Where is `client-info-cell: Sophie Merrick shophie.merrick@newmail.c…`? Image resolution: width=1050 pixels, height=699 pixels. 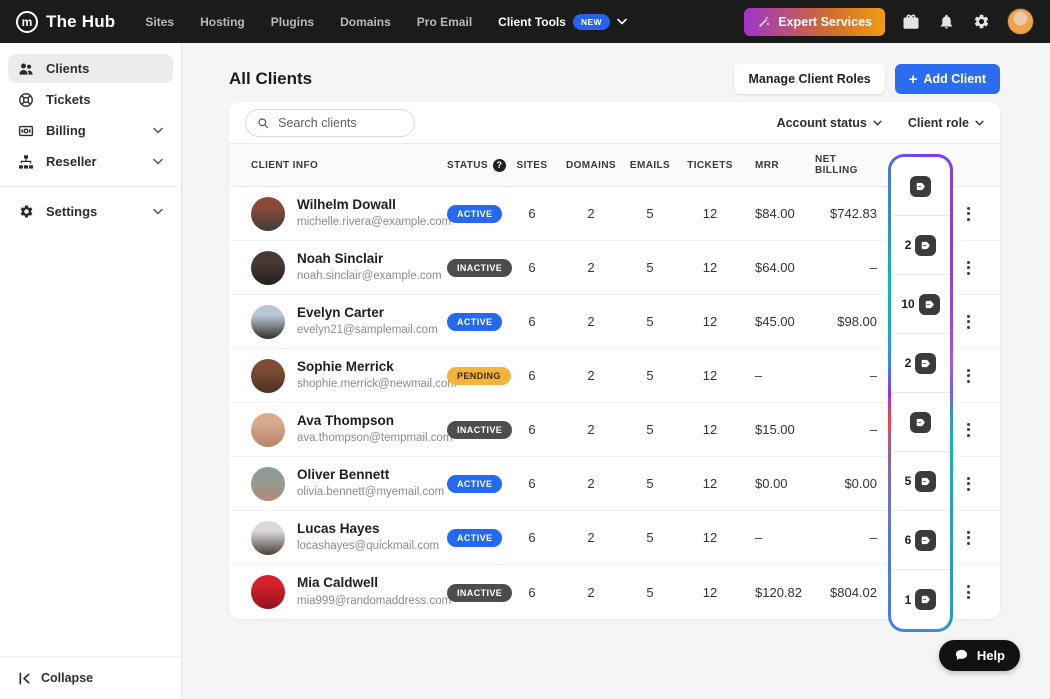
client-info-cell: Sophie Merrick shophie.merrick@newmail.c… is located at coordinates (343, 375).